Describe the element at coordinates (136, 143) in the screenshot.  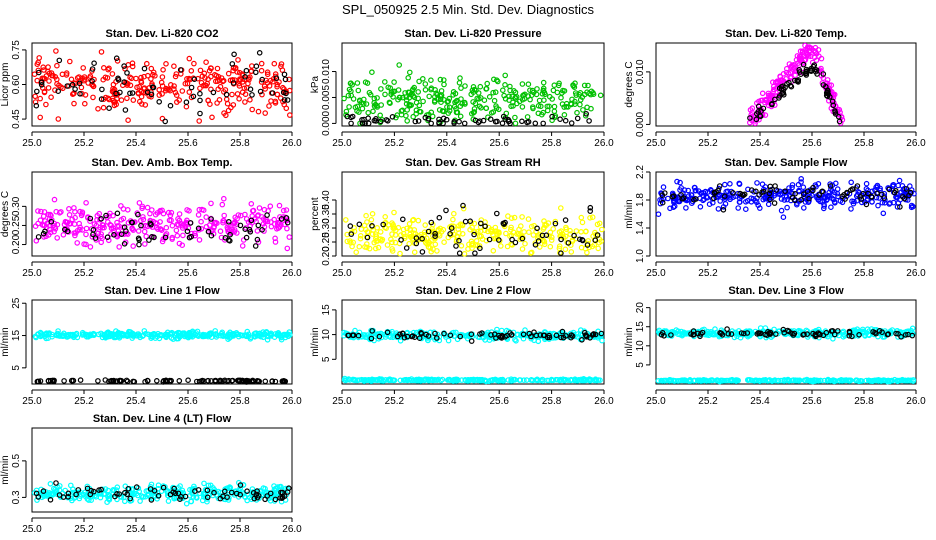
I see `x-tick-label: 25.4` at that location.